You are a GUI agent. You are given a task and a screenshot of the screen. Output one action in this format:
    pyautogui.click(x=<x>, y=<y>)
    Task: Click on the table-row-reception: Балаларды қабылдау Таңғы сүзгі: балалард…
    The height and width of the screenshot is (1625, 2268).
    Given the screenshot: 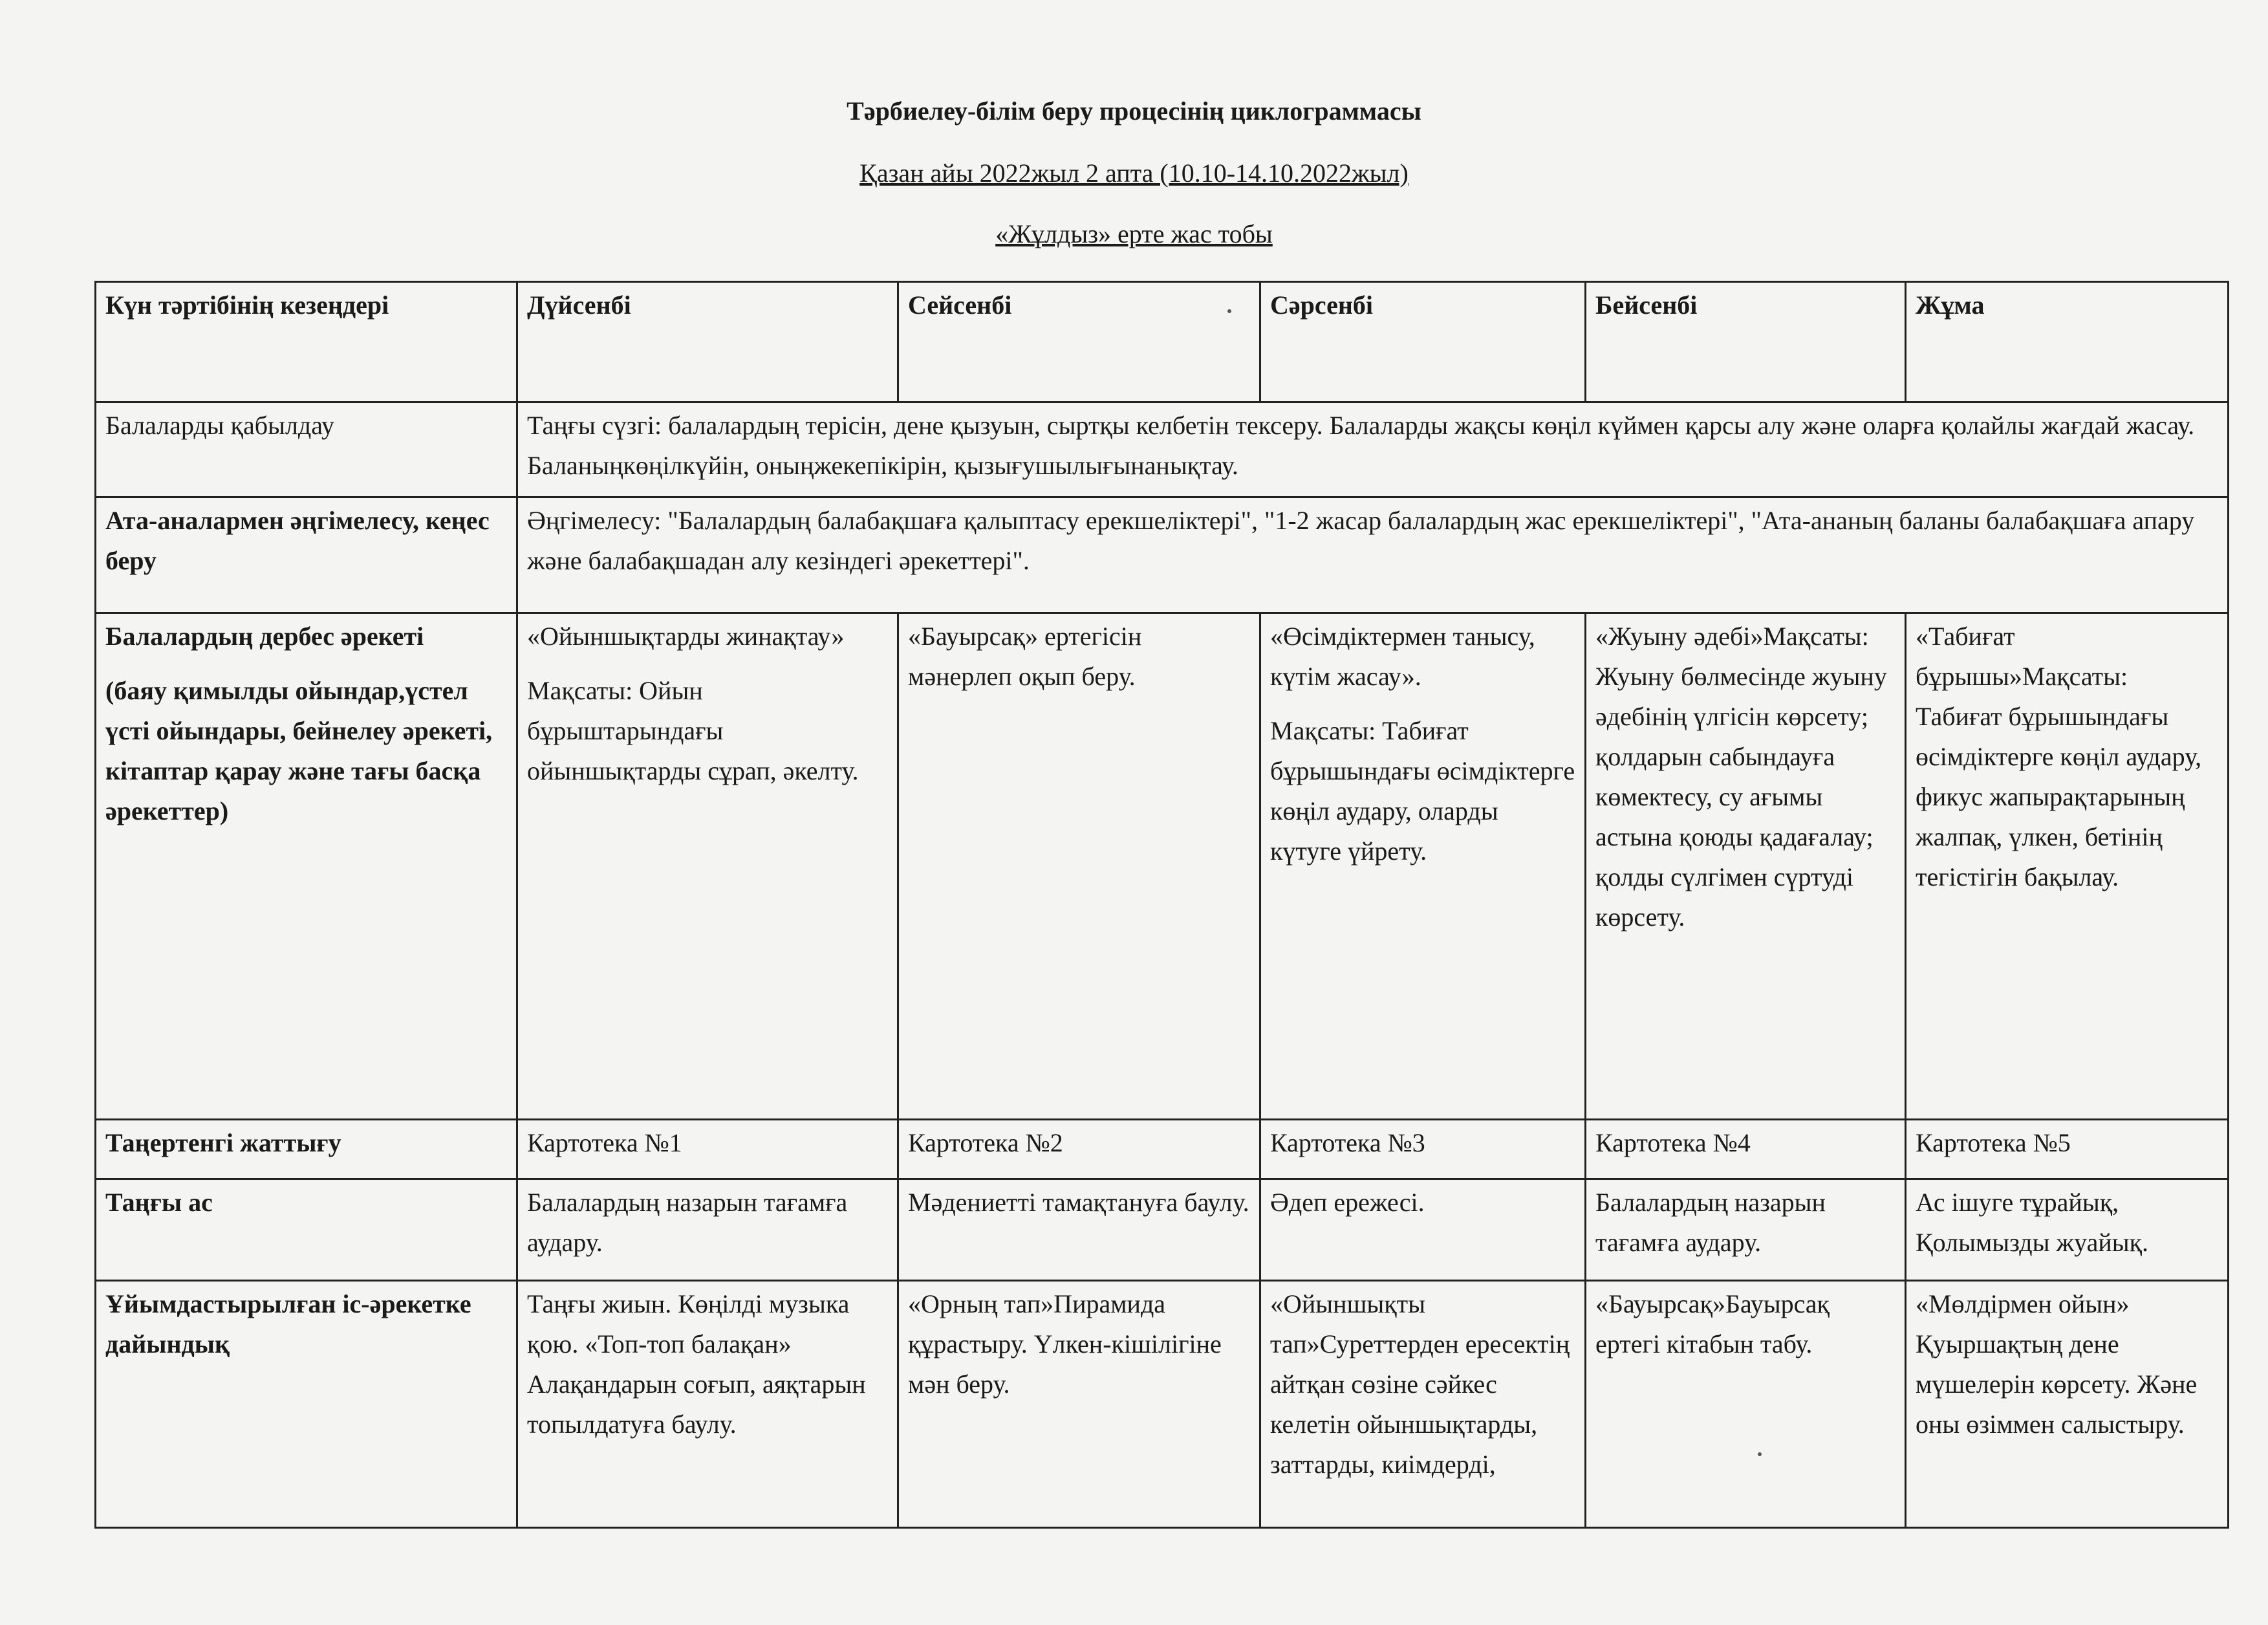 What is the action you would take?
    pyautogui.click(x=1161, y=449)
    